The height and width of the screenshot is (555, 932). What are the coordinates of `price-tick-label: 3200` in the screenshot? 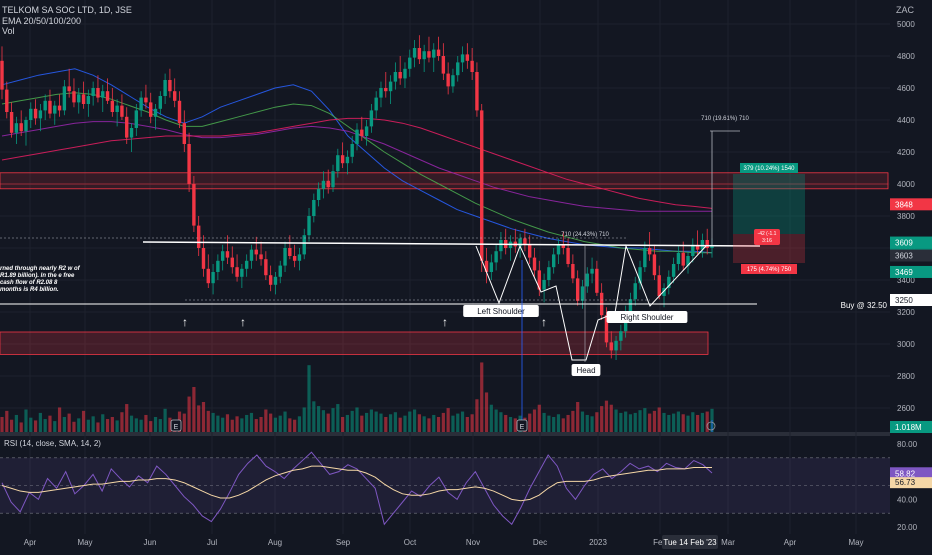 It's located at (906, 312).